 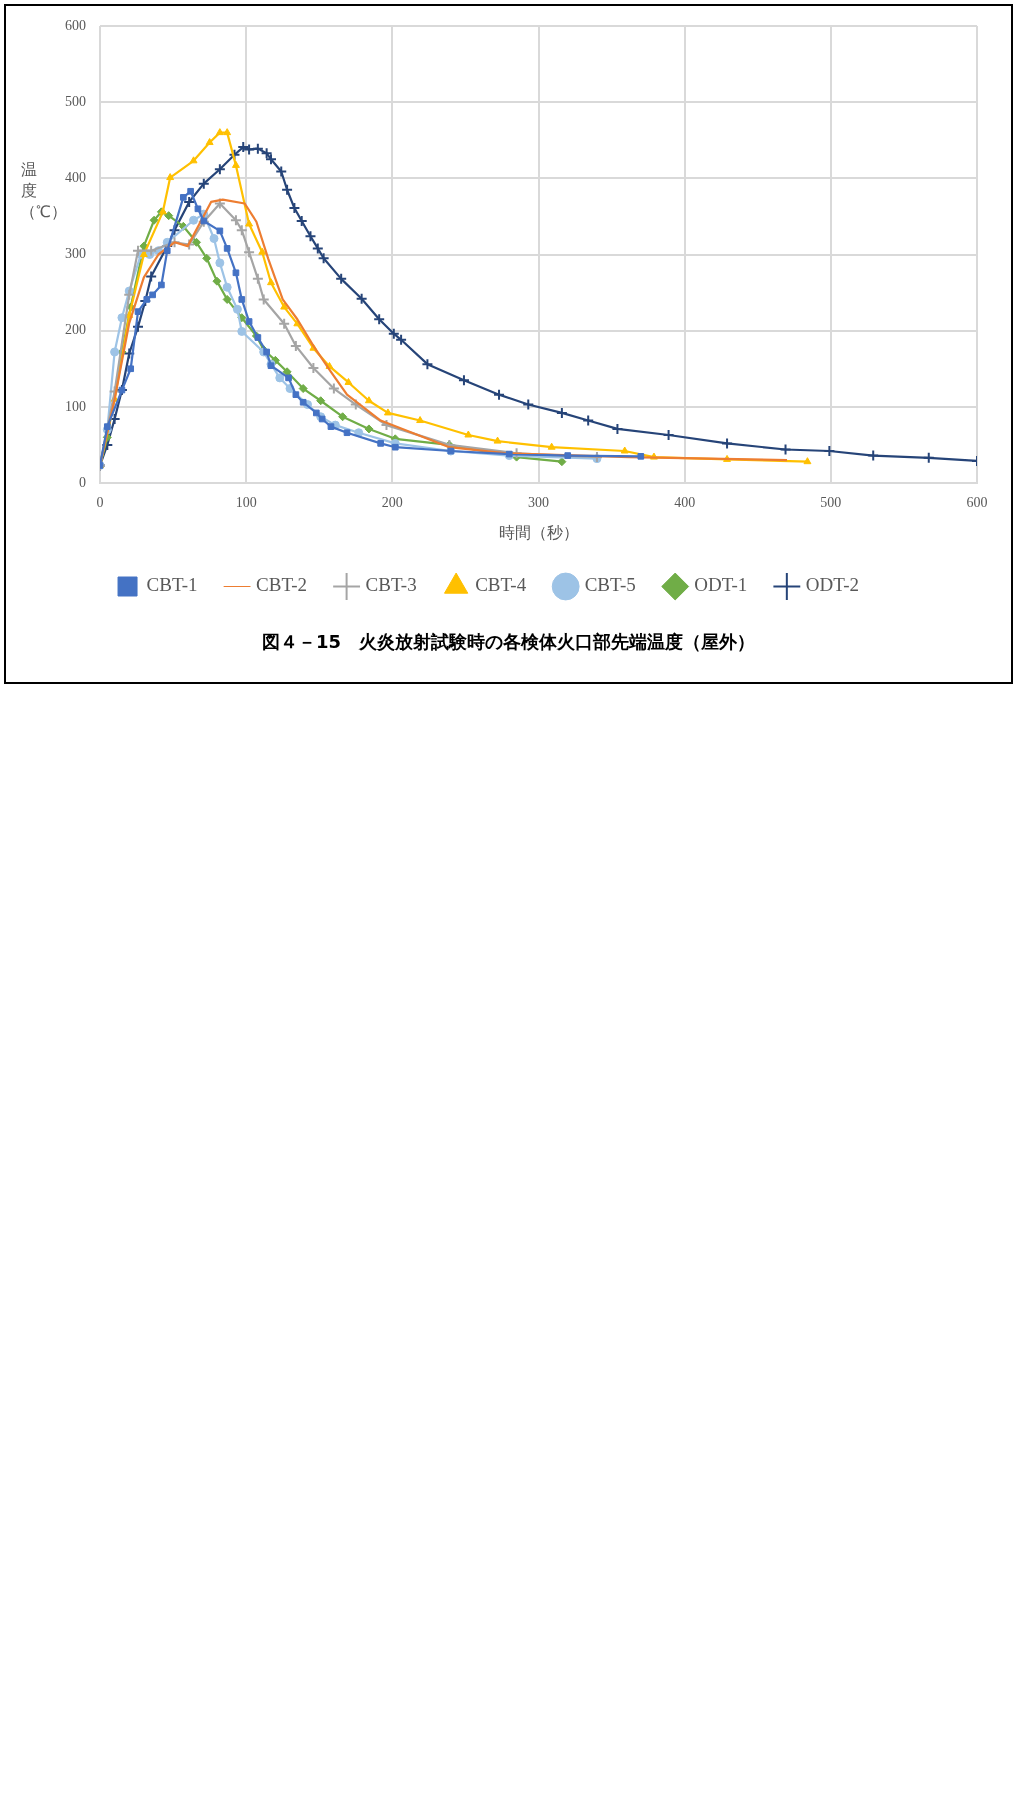 I want to click on legend-label: CBT-1, so click(x=172, y=585).